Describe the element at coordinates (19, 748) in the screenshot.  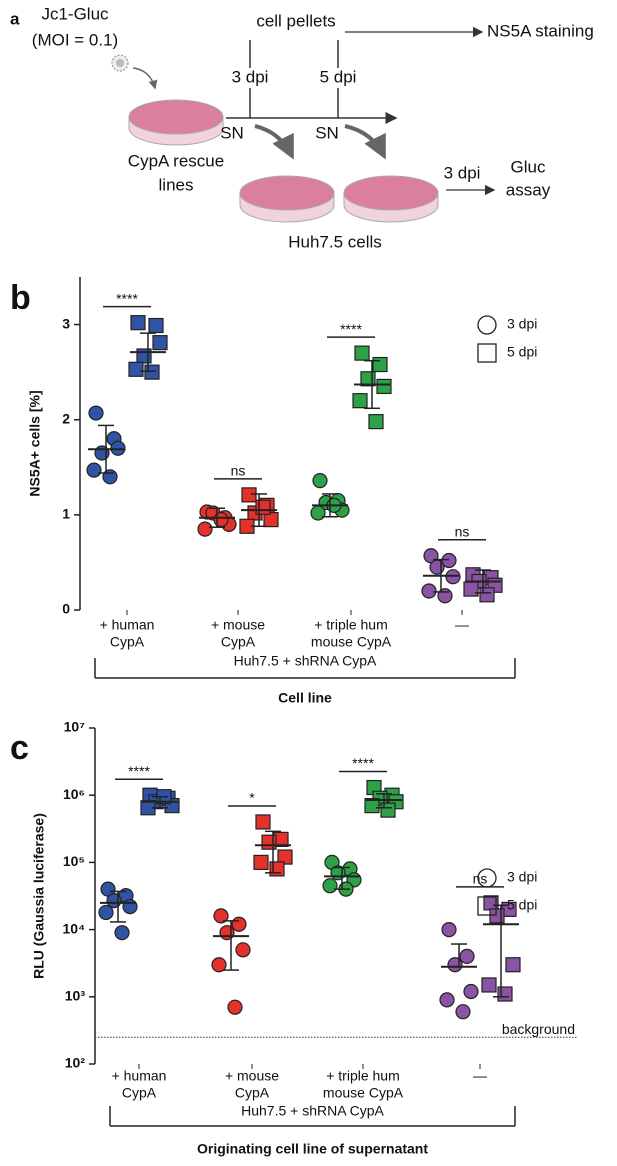
I see `panel-letter: c` at that location.